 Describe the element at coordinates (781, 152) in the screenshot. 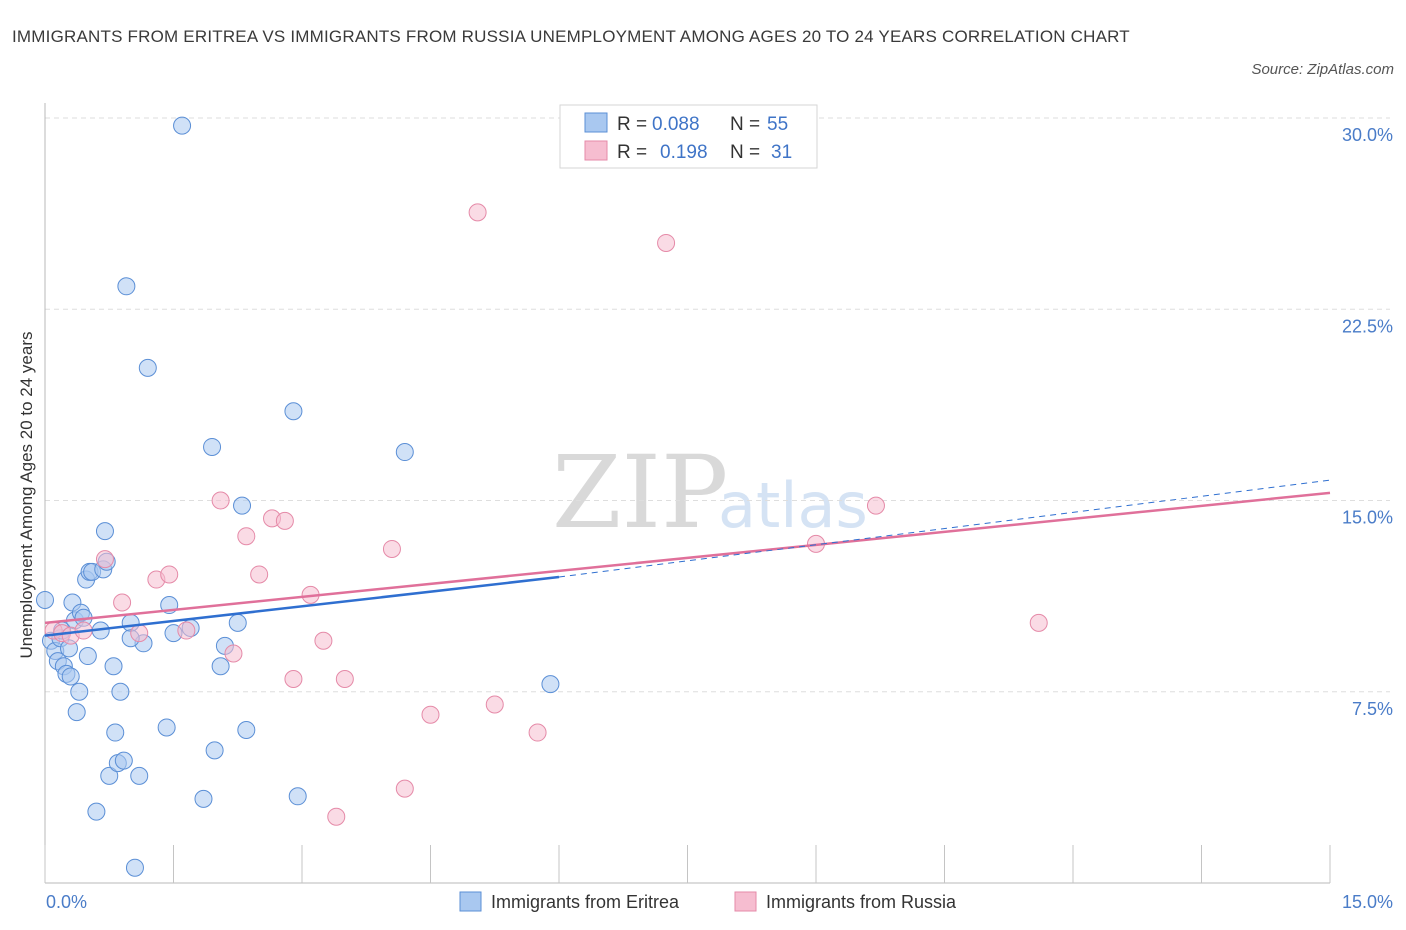

I see `legend-n-value-russia: 31` at that location.